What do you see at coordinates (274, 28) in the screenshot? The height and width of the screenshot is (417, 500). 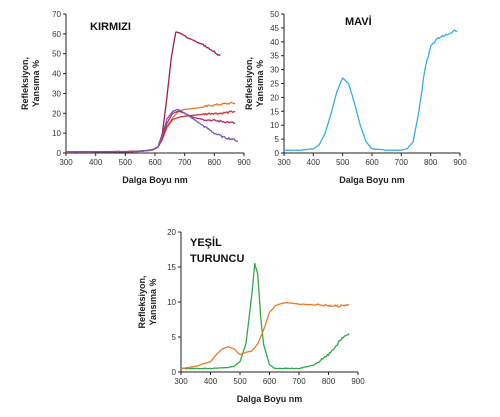 I see `y-tick-label: 45` at bounding box center [274, 28].